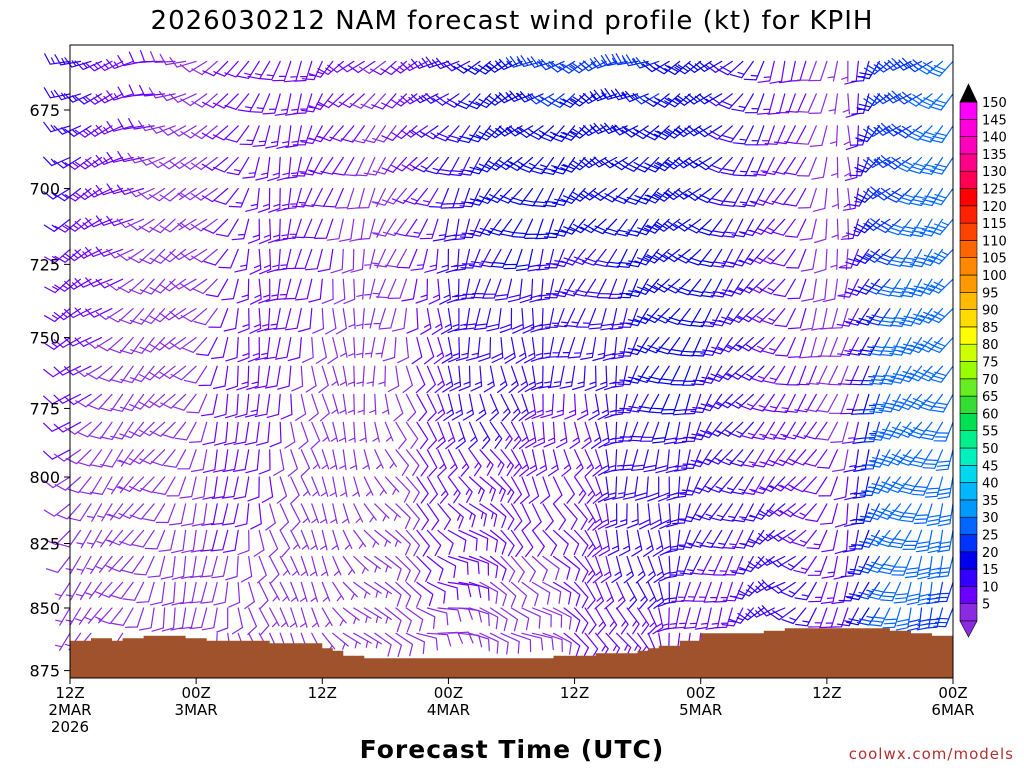 The height and width of the screenshot is (768, 1024). Describe the element at coordinates (511, 653) in the screenshot. I see `terrain-area` at that location.